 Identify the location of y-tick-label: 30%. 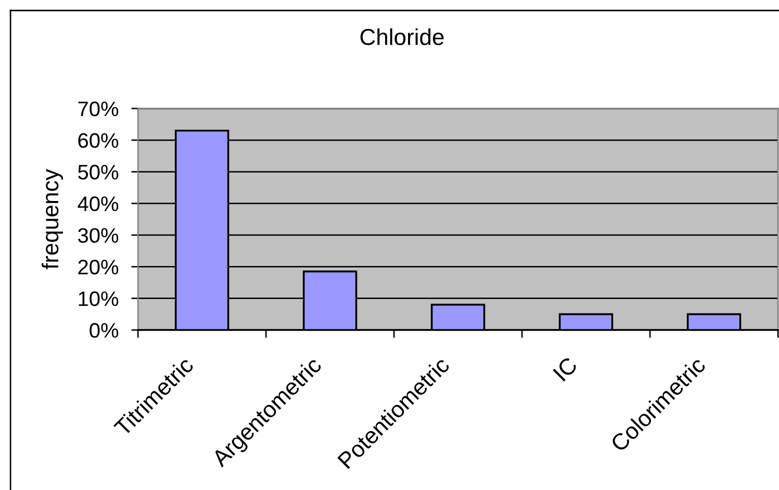
(98, 235).